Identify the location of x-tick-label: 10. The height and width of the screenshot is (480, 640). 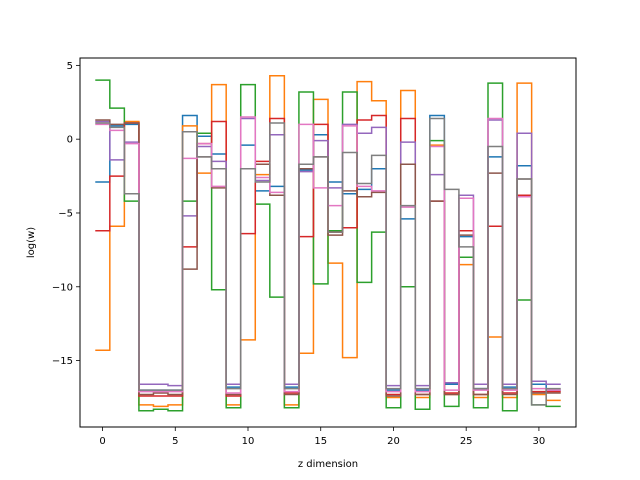
(248, 441).